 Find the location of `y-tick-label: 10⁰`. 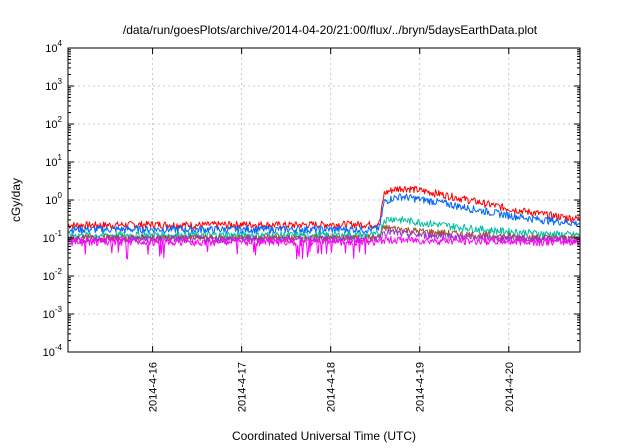

y-tick-label: 10⁰ is located at coordinates (53, 199).